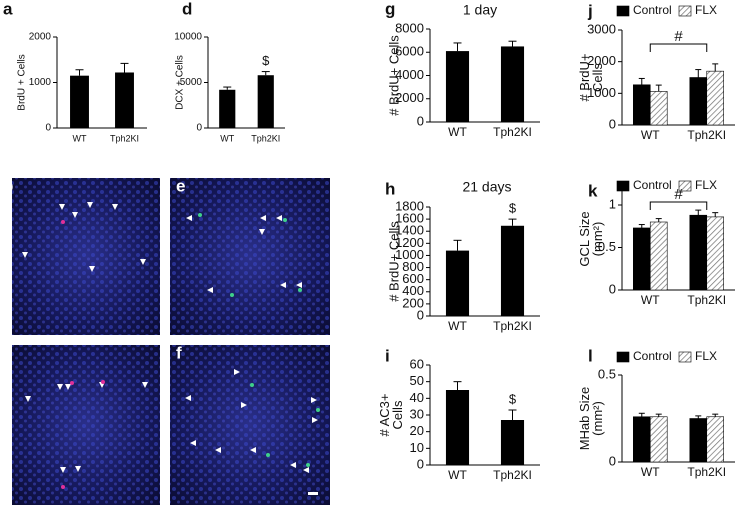 This screenshot has height=511, width=746. Describe the element at coordinates (22, 82) in the screenshot. I see `y-axis-label: BrdU + Cells` at that location.